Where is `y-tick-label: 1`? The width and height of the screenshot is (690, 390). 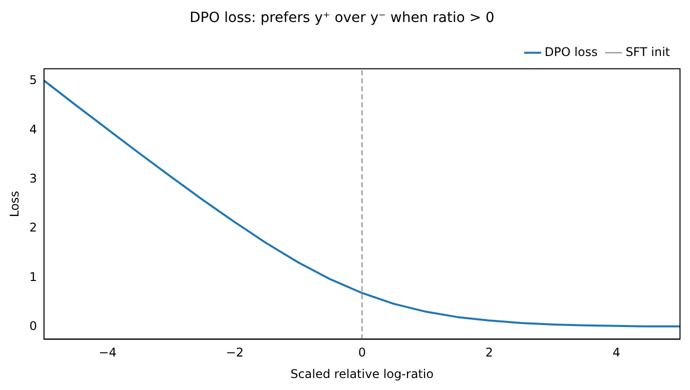
y-tick-label: 1 is located at coordinates (33, 277).